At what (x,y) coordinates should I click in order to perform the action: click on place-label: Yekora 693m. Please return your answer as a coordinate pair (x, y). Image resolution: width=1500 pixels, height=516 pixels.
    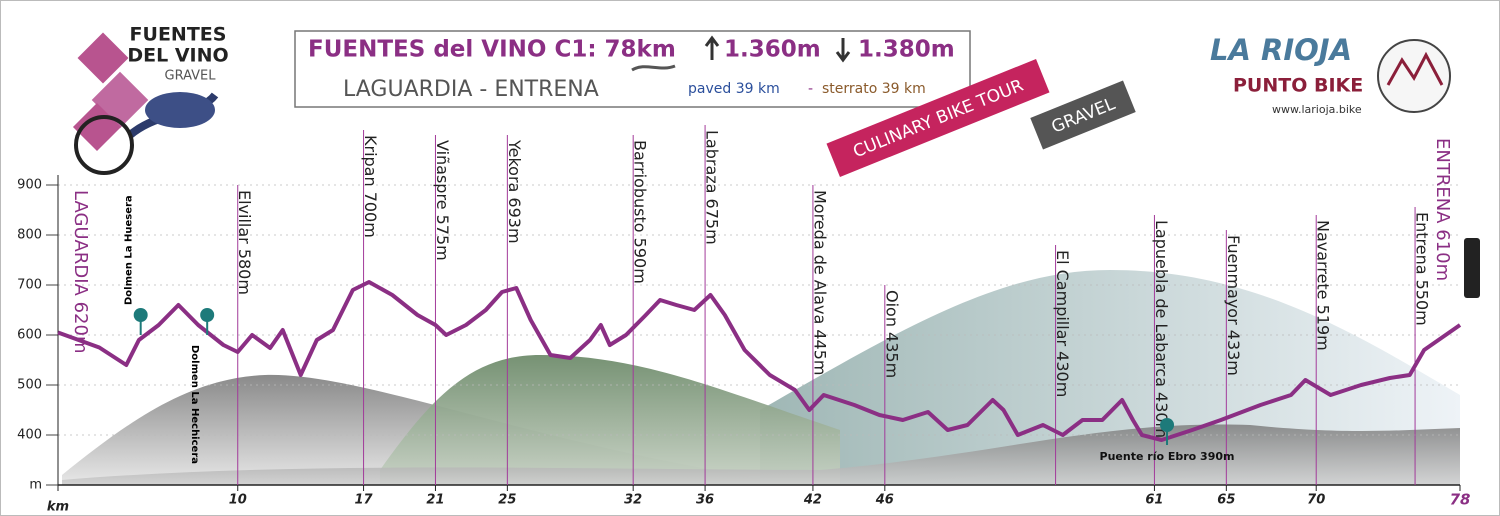
    Looking at the image, I should click on (514, 191).